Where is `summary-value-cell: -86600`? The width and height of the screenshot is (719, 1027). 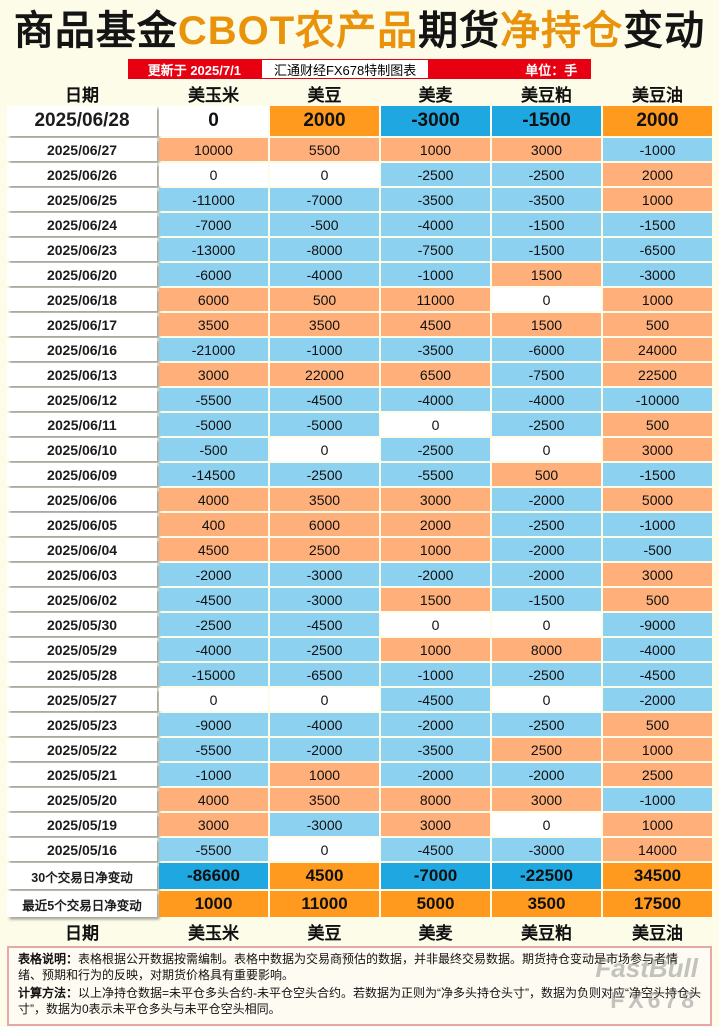
summary-value-cell: -86600 is located at coordinates (213, 876).